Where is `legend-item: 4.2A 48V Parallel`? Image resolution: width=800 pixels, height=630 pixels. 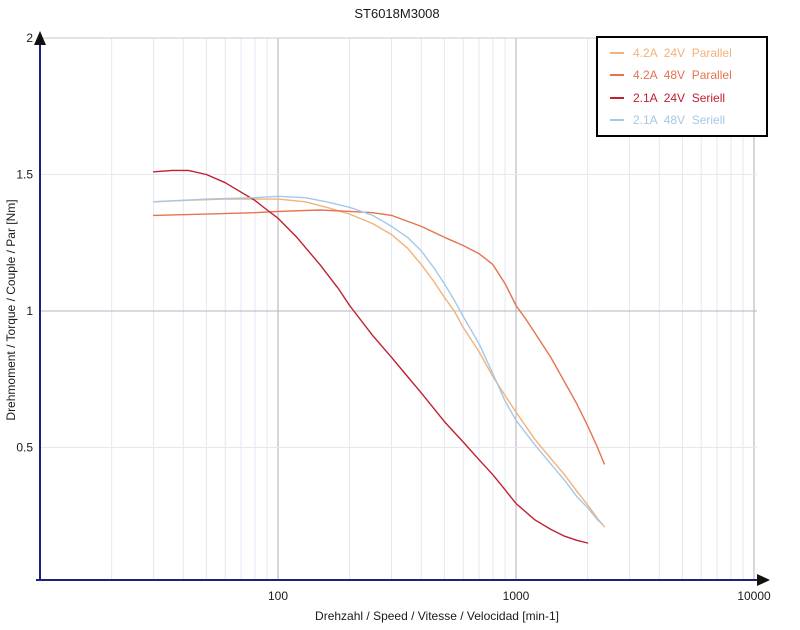
legend-item: 4.2A 48V Parallel is located at coordinates (688, 75).